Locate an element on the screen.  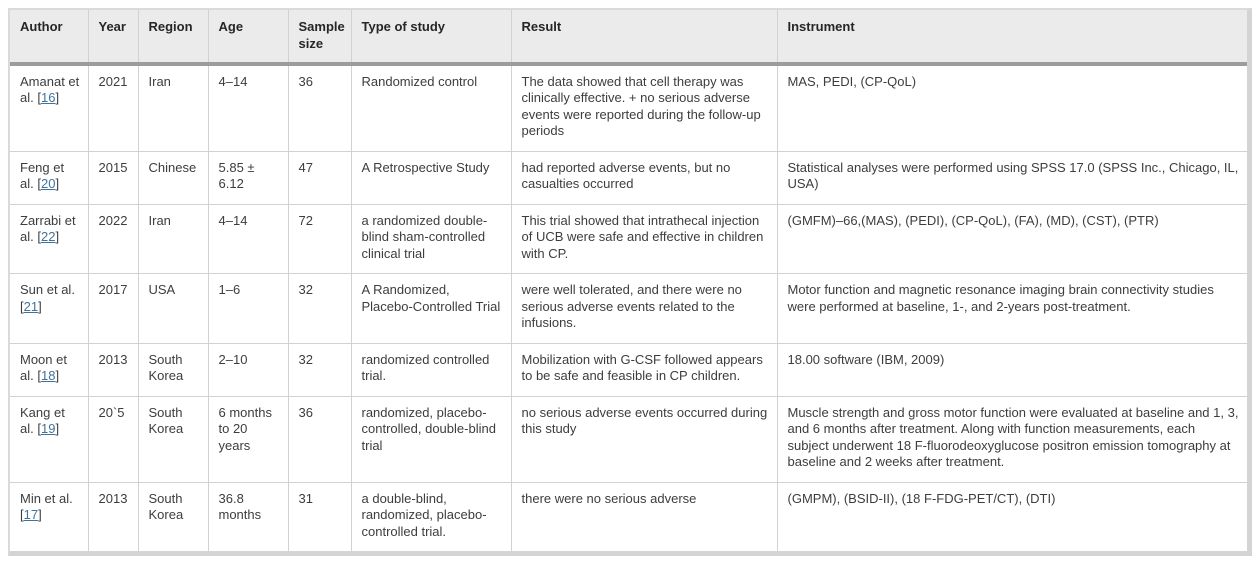
cell-age: 1–6 is located at coordinates (247, 308).